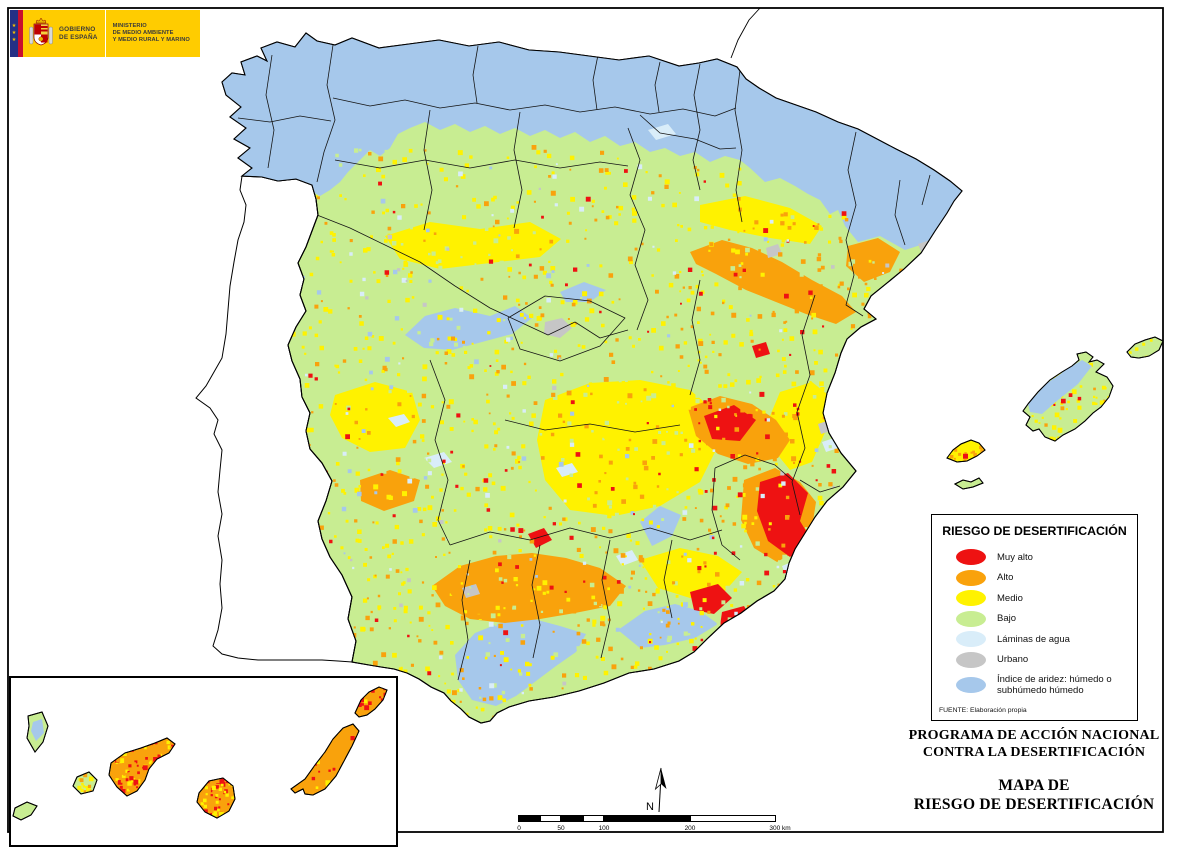  What do you see at coordinates (690, 828) in the screenshot?
I see `scalebar-label: 200` at bounding box center [690, 828].